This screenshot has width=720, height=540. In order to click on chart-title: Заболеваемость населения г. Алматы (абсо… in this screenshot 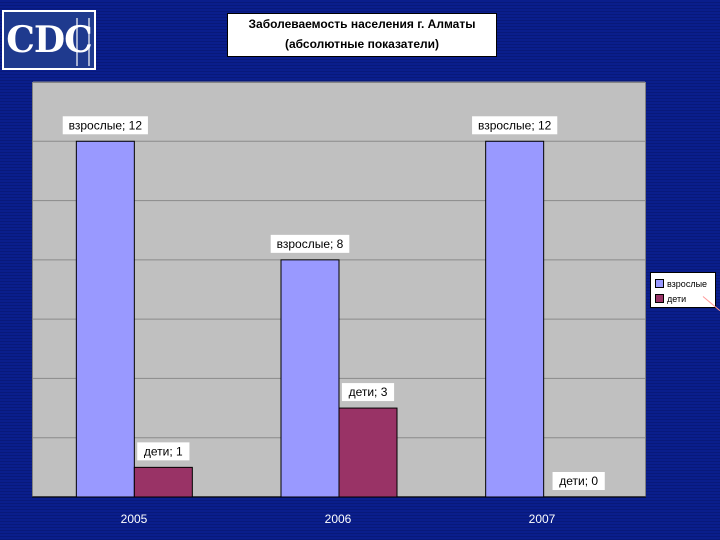, I will do `click(362, 35)`.